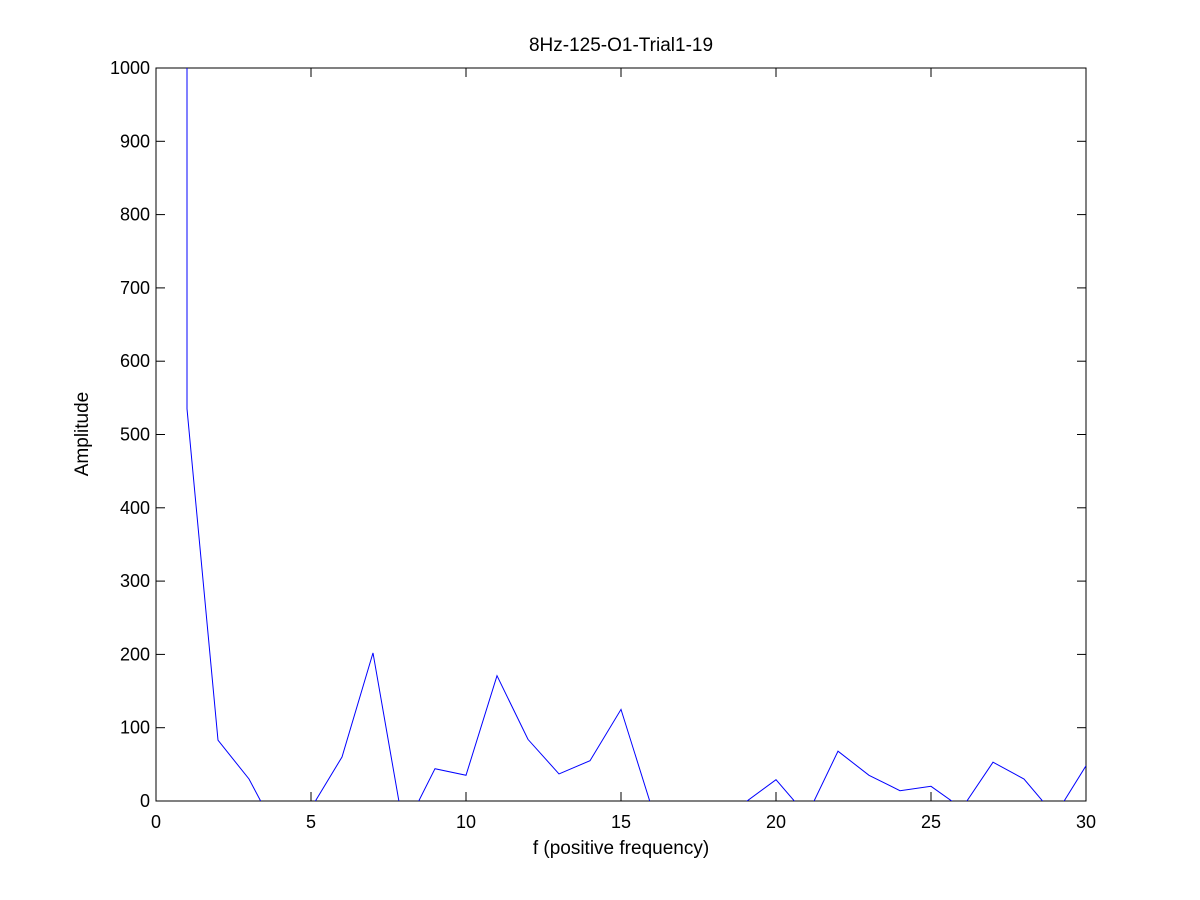 This screenshot has height=900, width=1200. Describe the element at coordinates (145, 801) in the screenshot. I see `y-tick-label: 0` at that location.